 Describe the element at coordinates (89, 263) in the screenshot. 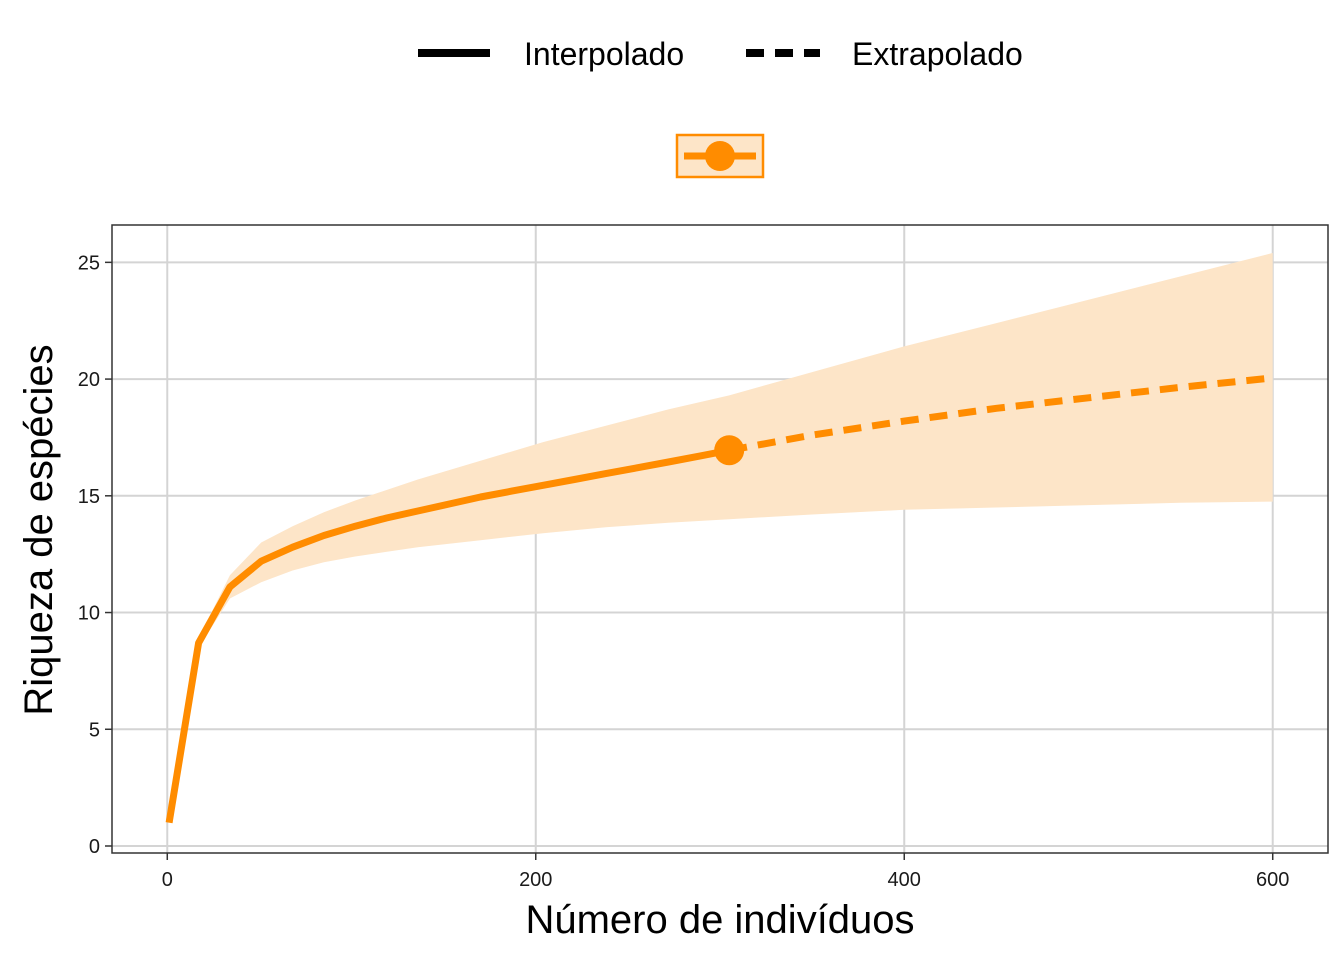

I see `y-tick-label: 25` at that location.